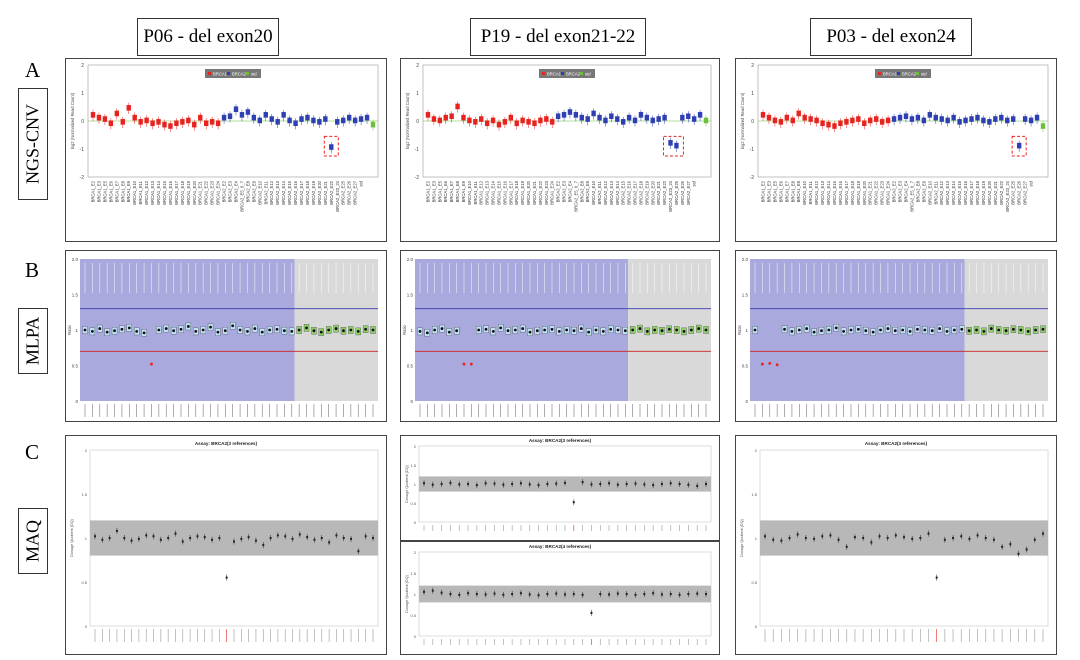 The width and height of the screenshot is (1080, 660). I want to click on y-tick-label: 2.0, so click(75, 259).